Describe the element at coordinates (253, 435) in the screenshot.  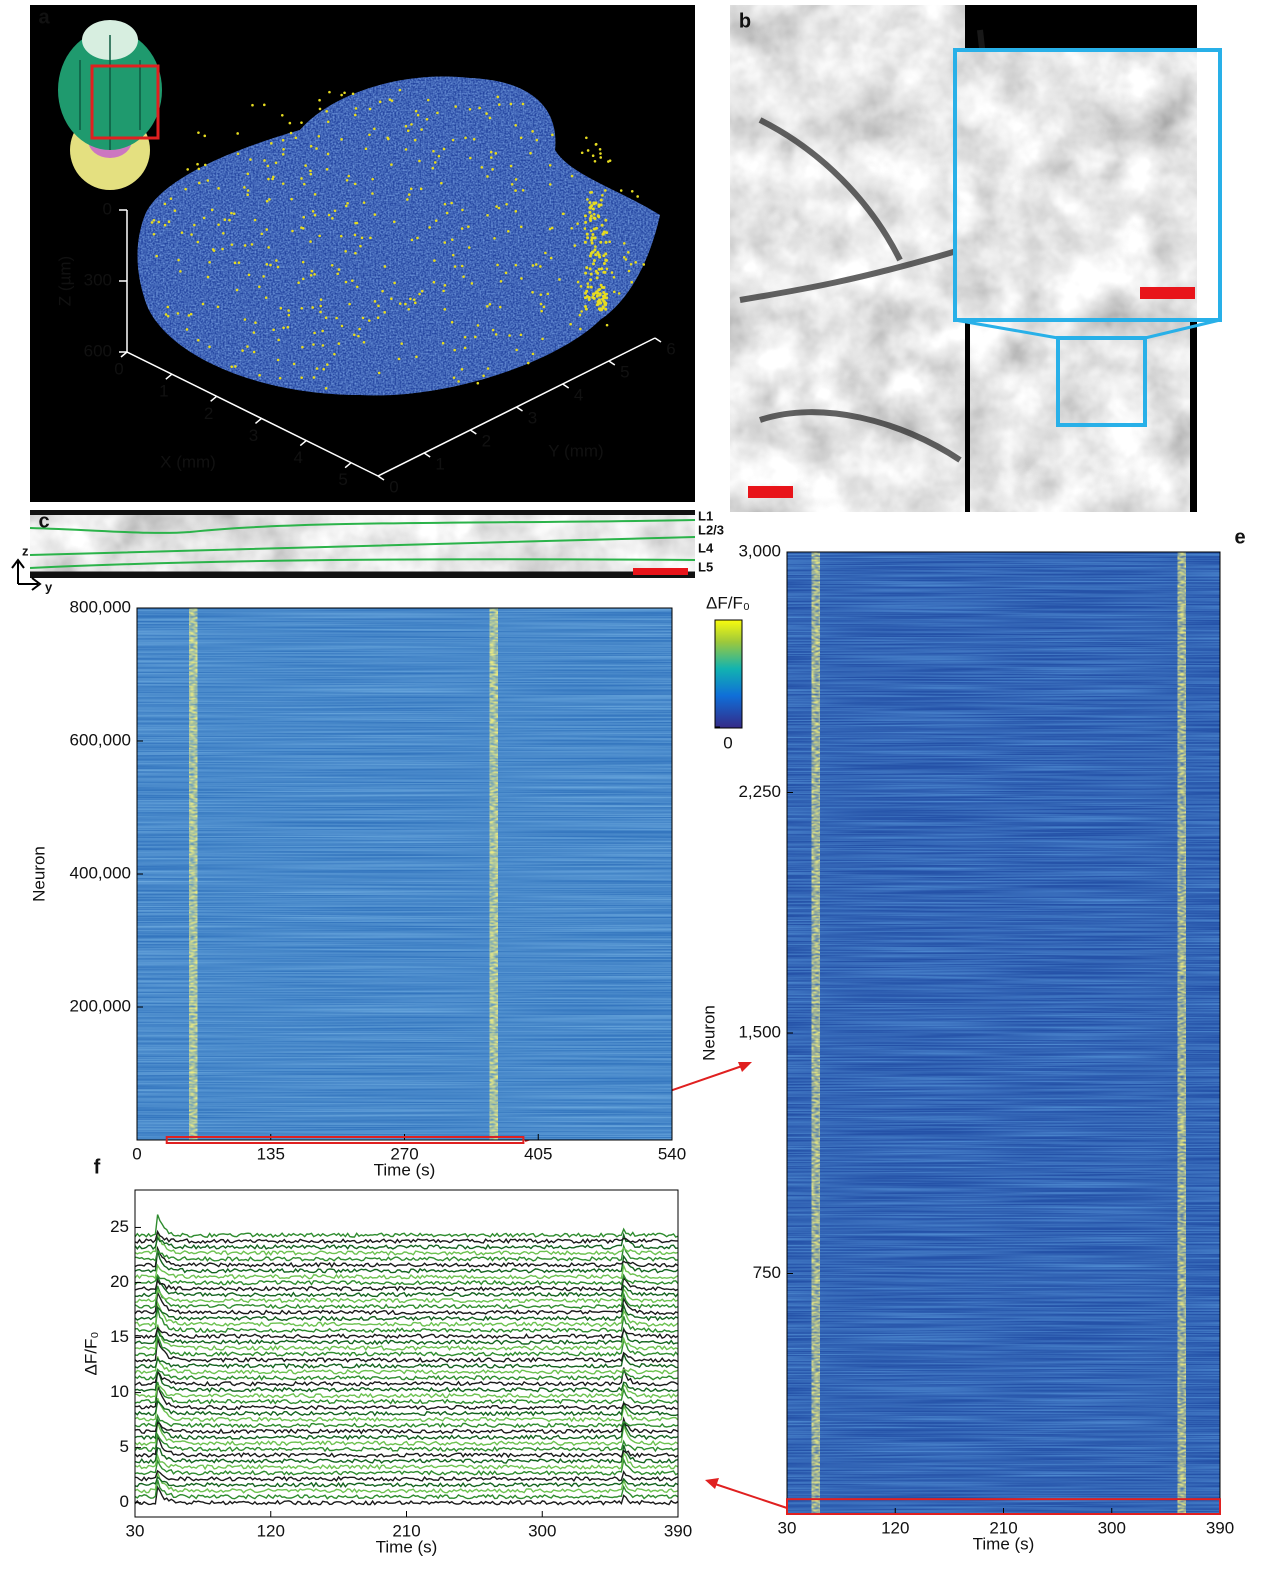
I see `x-tick-label: 3` at that location.